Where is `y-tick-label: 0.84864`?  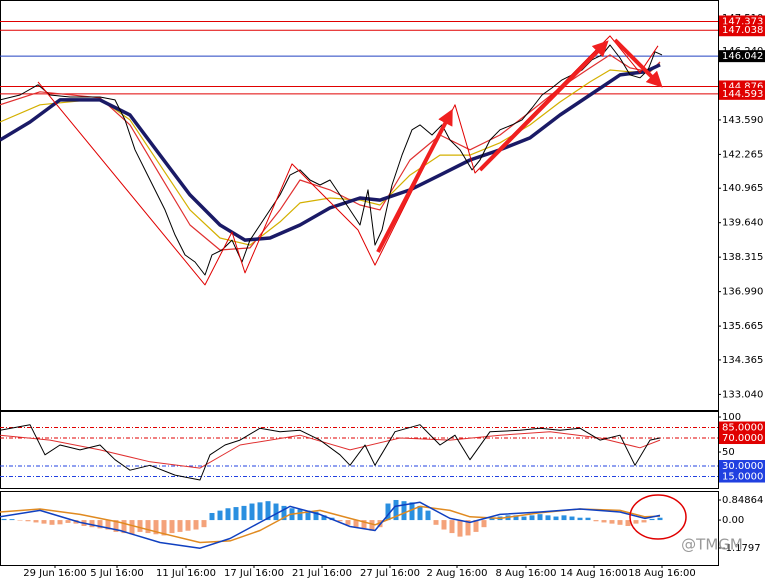 y-tick-label: 0.84864 is located at coordinates (742, 500).